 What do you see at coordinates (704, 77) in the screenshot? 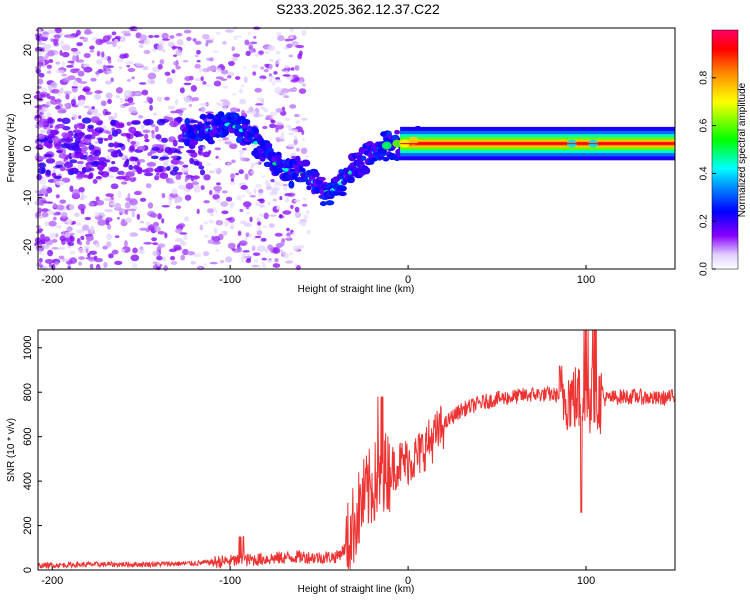
I see `colorbar-tick-label: 0.8` at bounding box center [704, 77].